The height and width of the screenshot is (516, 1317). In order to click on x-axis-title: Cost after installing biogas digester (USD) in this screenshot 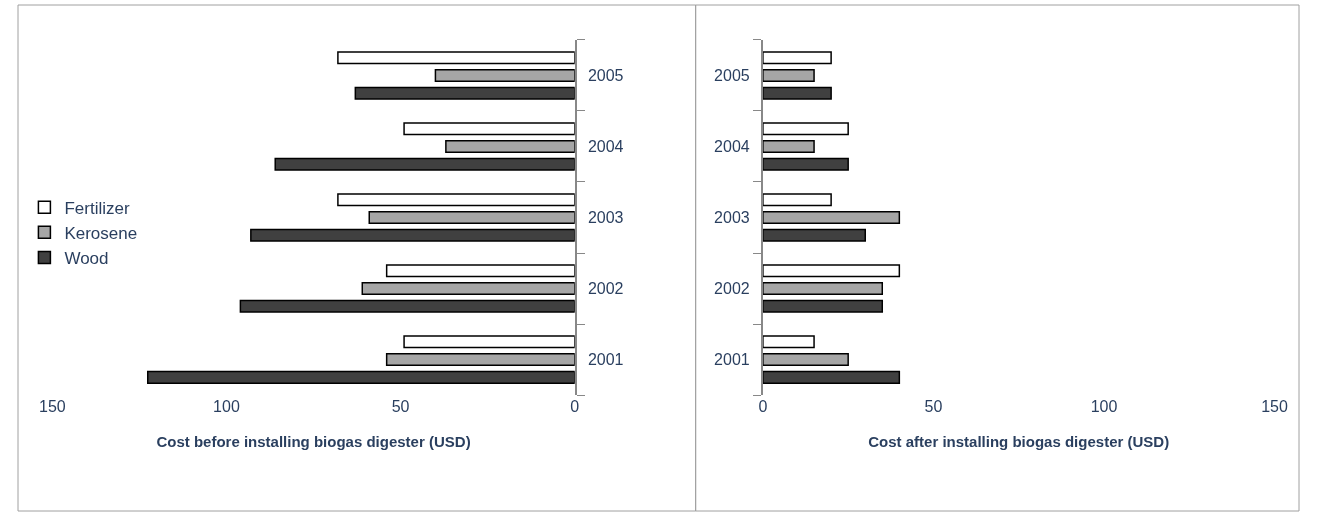, I will do `click(1019, 442)`.